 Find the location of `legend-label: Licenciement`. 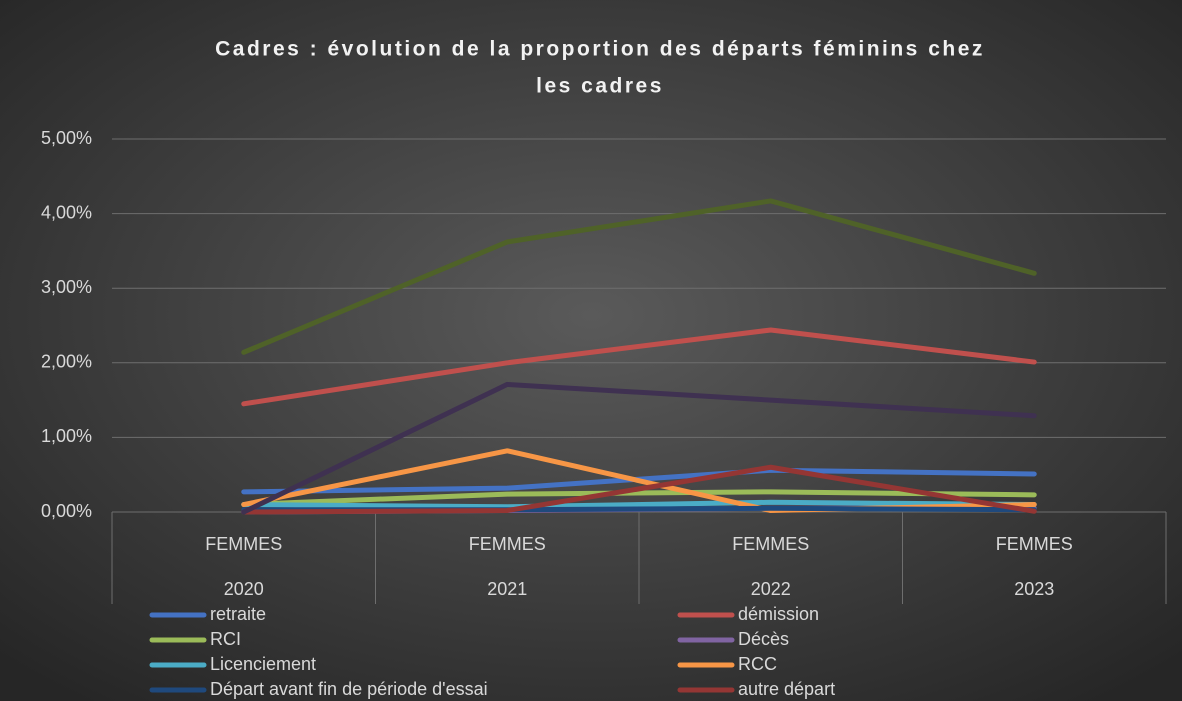

legend-label: Licenciement is located at coordinates (263, 664).